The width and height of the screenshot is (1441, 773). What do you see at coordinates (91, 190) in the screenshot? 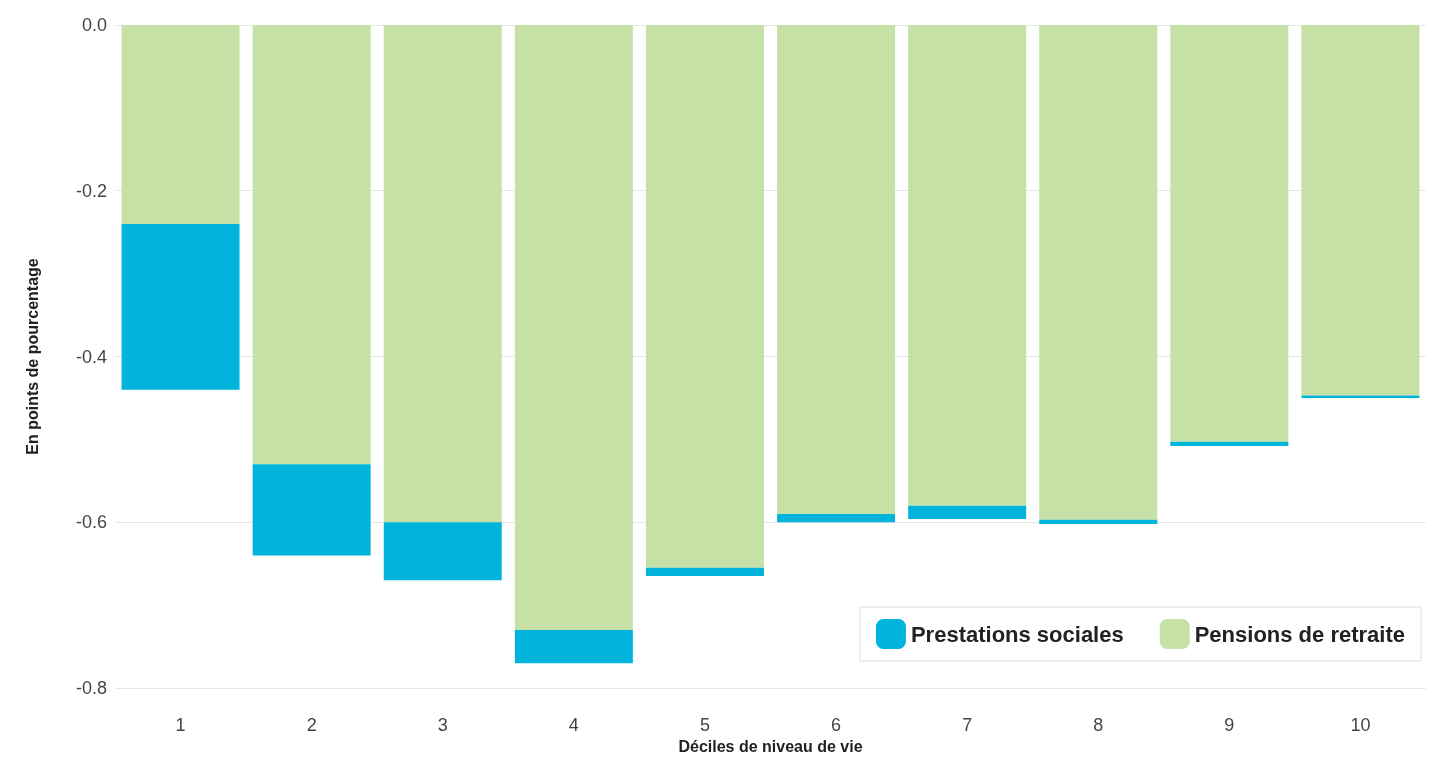
I see `y-tick-label: -0.2` at bounding box center [91, 190].